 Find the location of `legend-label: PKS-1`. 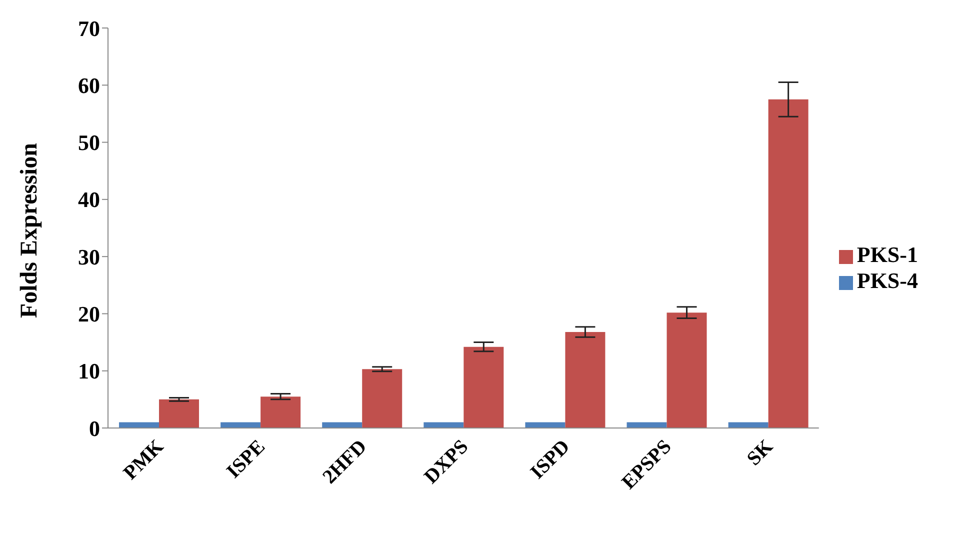

legend-label: PKS-1 is located at coordinates (887, 254).